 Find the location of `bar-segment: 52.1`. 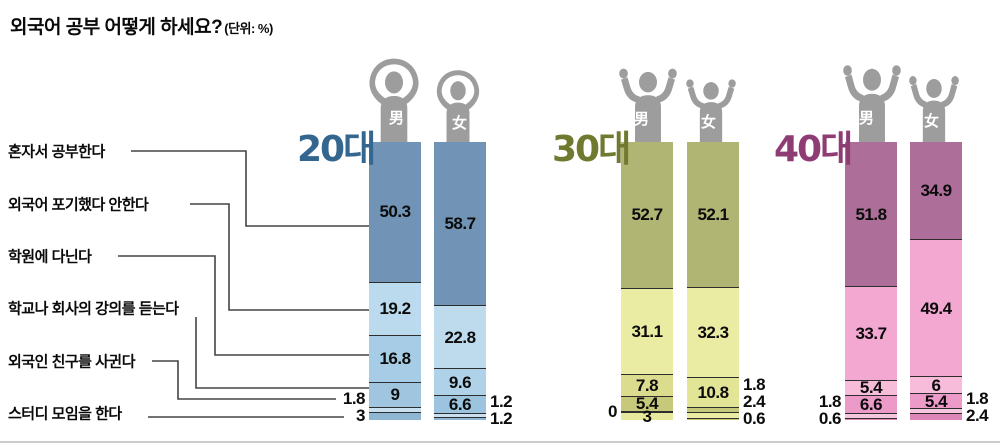

bar-segment: 52.1 is located at coordinates (713, 214).